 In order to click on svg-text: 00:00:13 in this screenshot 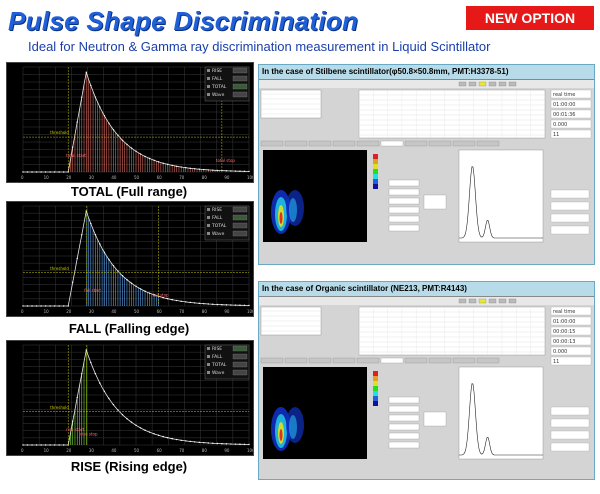, I will do `click(564, 342)`.